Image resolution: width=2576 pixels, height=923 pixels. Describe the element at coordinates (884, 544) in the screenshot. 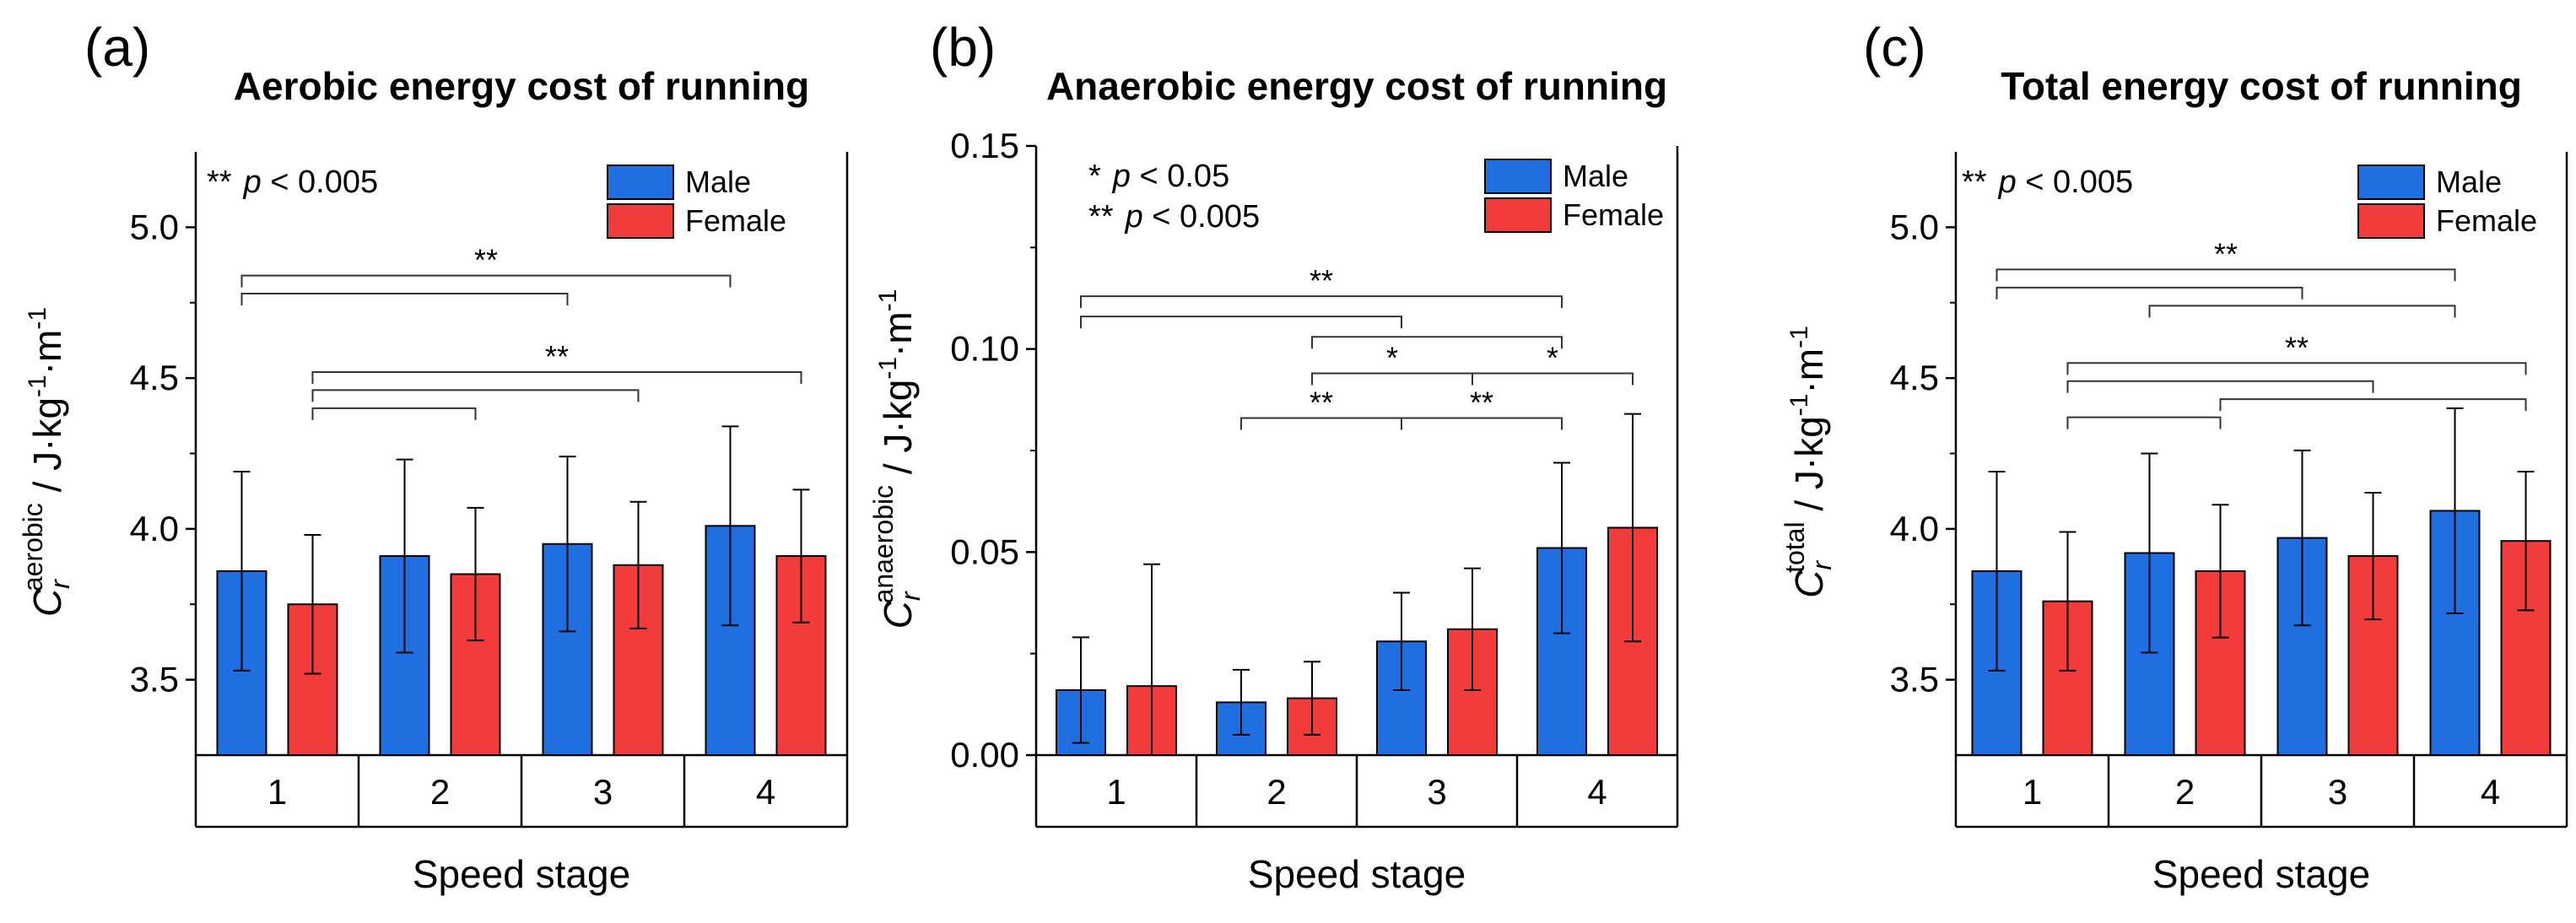

I see `y-label-superscript: anaerobic` at that location.